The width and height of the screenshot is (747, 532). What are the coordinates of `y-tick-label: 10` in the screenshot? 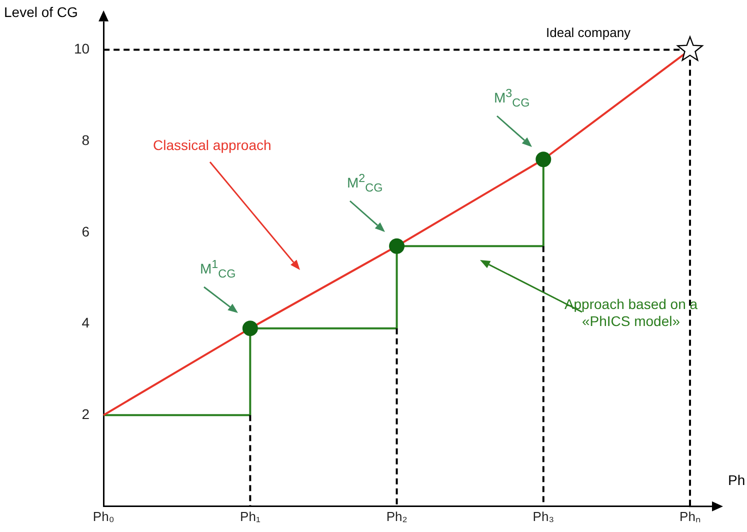 It's located at (82, 48).